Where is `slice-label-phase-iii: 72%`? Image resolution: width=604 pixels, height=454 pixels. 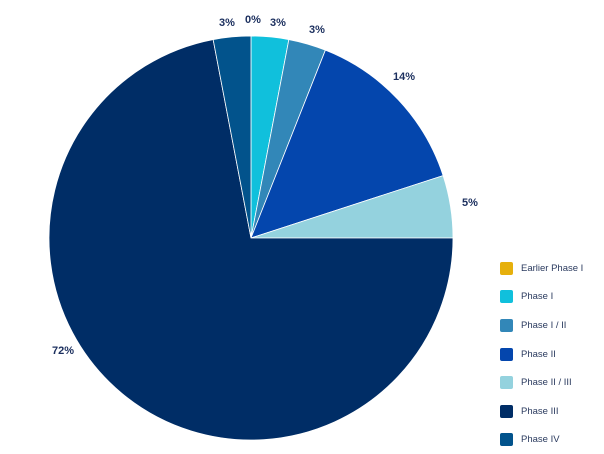 slice-label-phase-iii: 72% is located at coordinates (63, 351).